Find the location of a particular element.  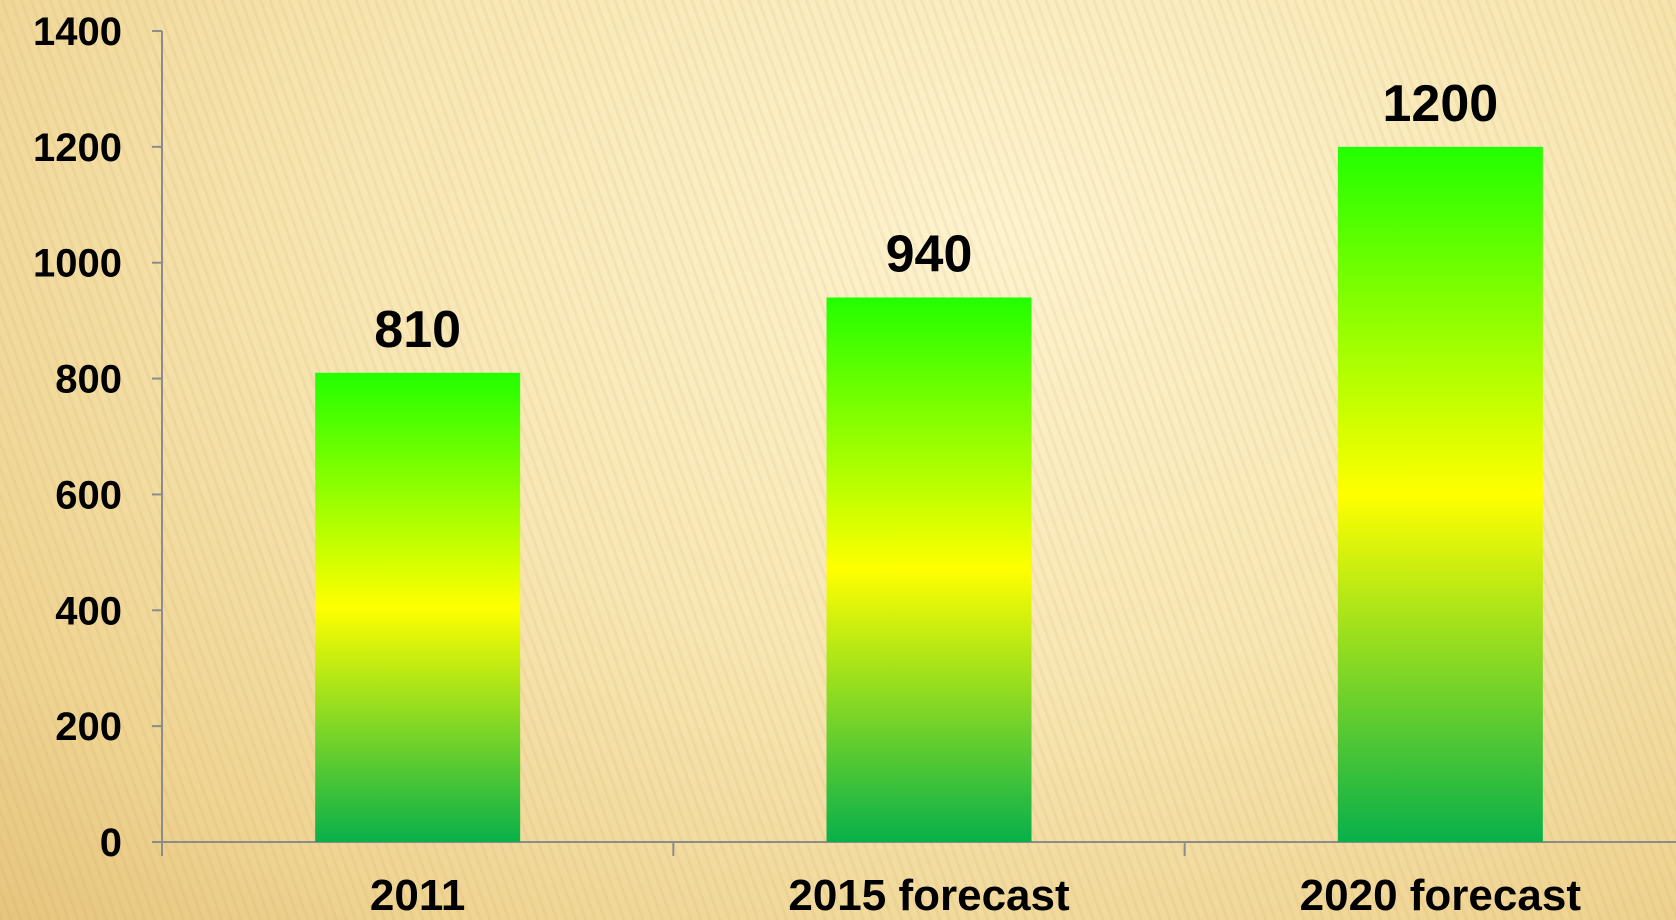

x-axis: 2011 2015 forecast 2020 forecast is located at coordinates (918, 880).